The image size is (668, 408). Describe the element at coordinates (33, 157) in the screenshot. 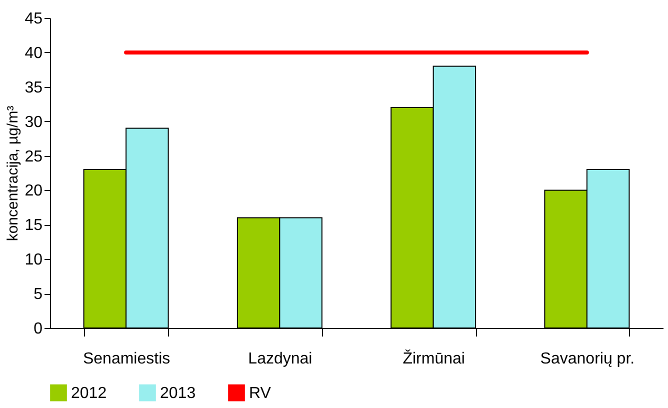

I see `y-tick-label: 25` at that location.